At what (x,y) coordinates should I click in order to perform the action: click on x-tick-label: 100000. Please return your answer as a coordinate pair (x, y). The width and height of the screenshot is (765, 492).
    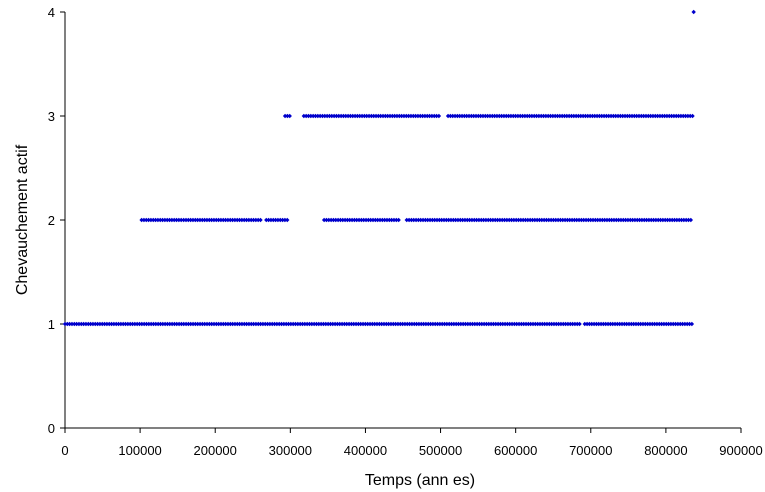
    Looking at the image, I should click on (139, 450).